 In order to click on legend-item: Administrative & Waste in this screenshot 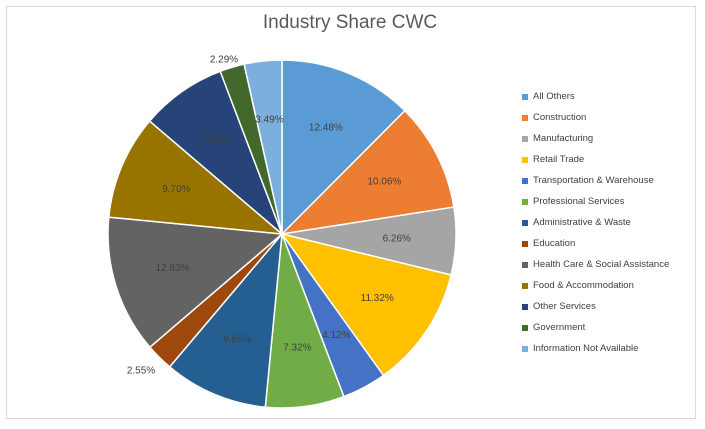, I will do `click(595, 222)`.